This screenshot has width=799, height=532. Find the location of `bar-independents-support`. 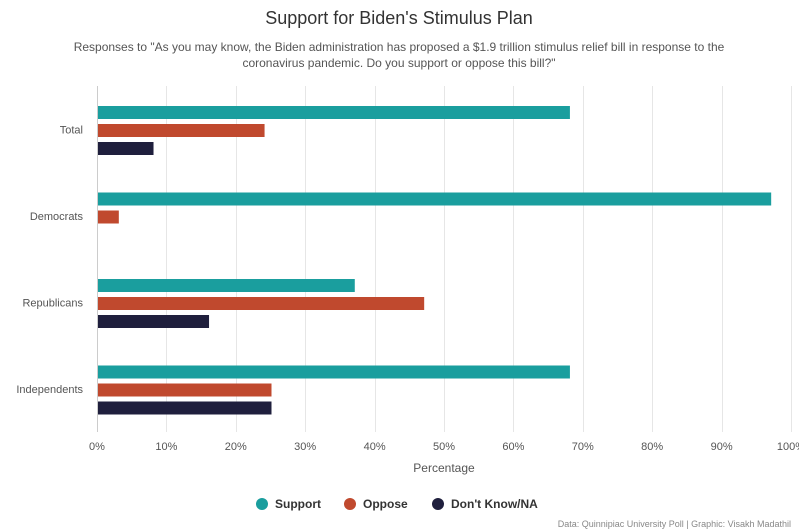

bar-independents-support is located at coordinates (334, 372).